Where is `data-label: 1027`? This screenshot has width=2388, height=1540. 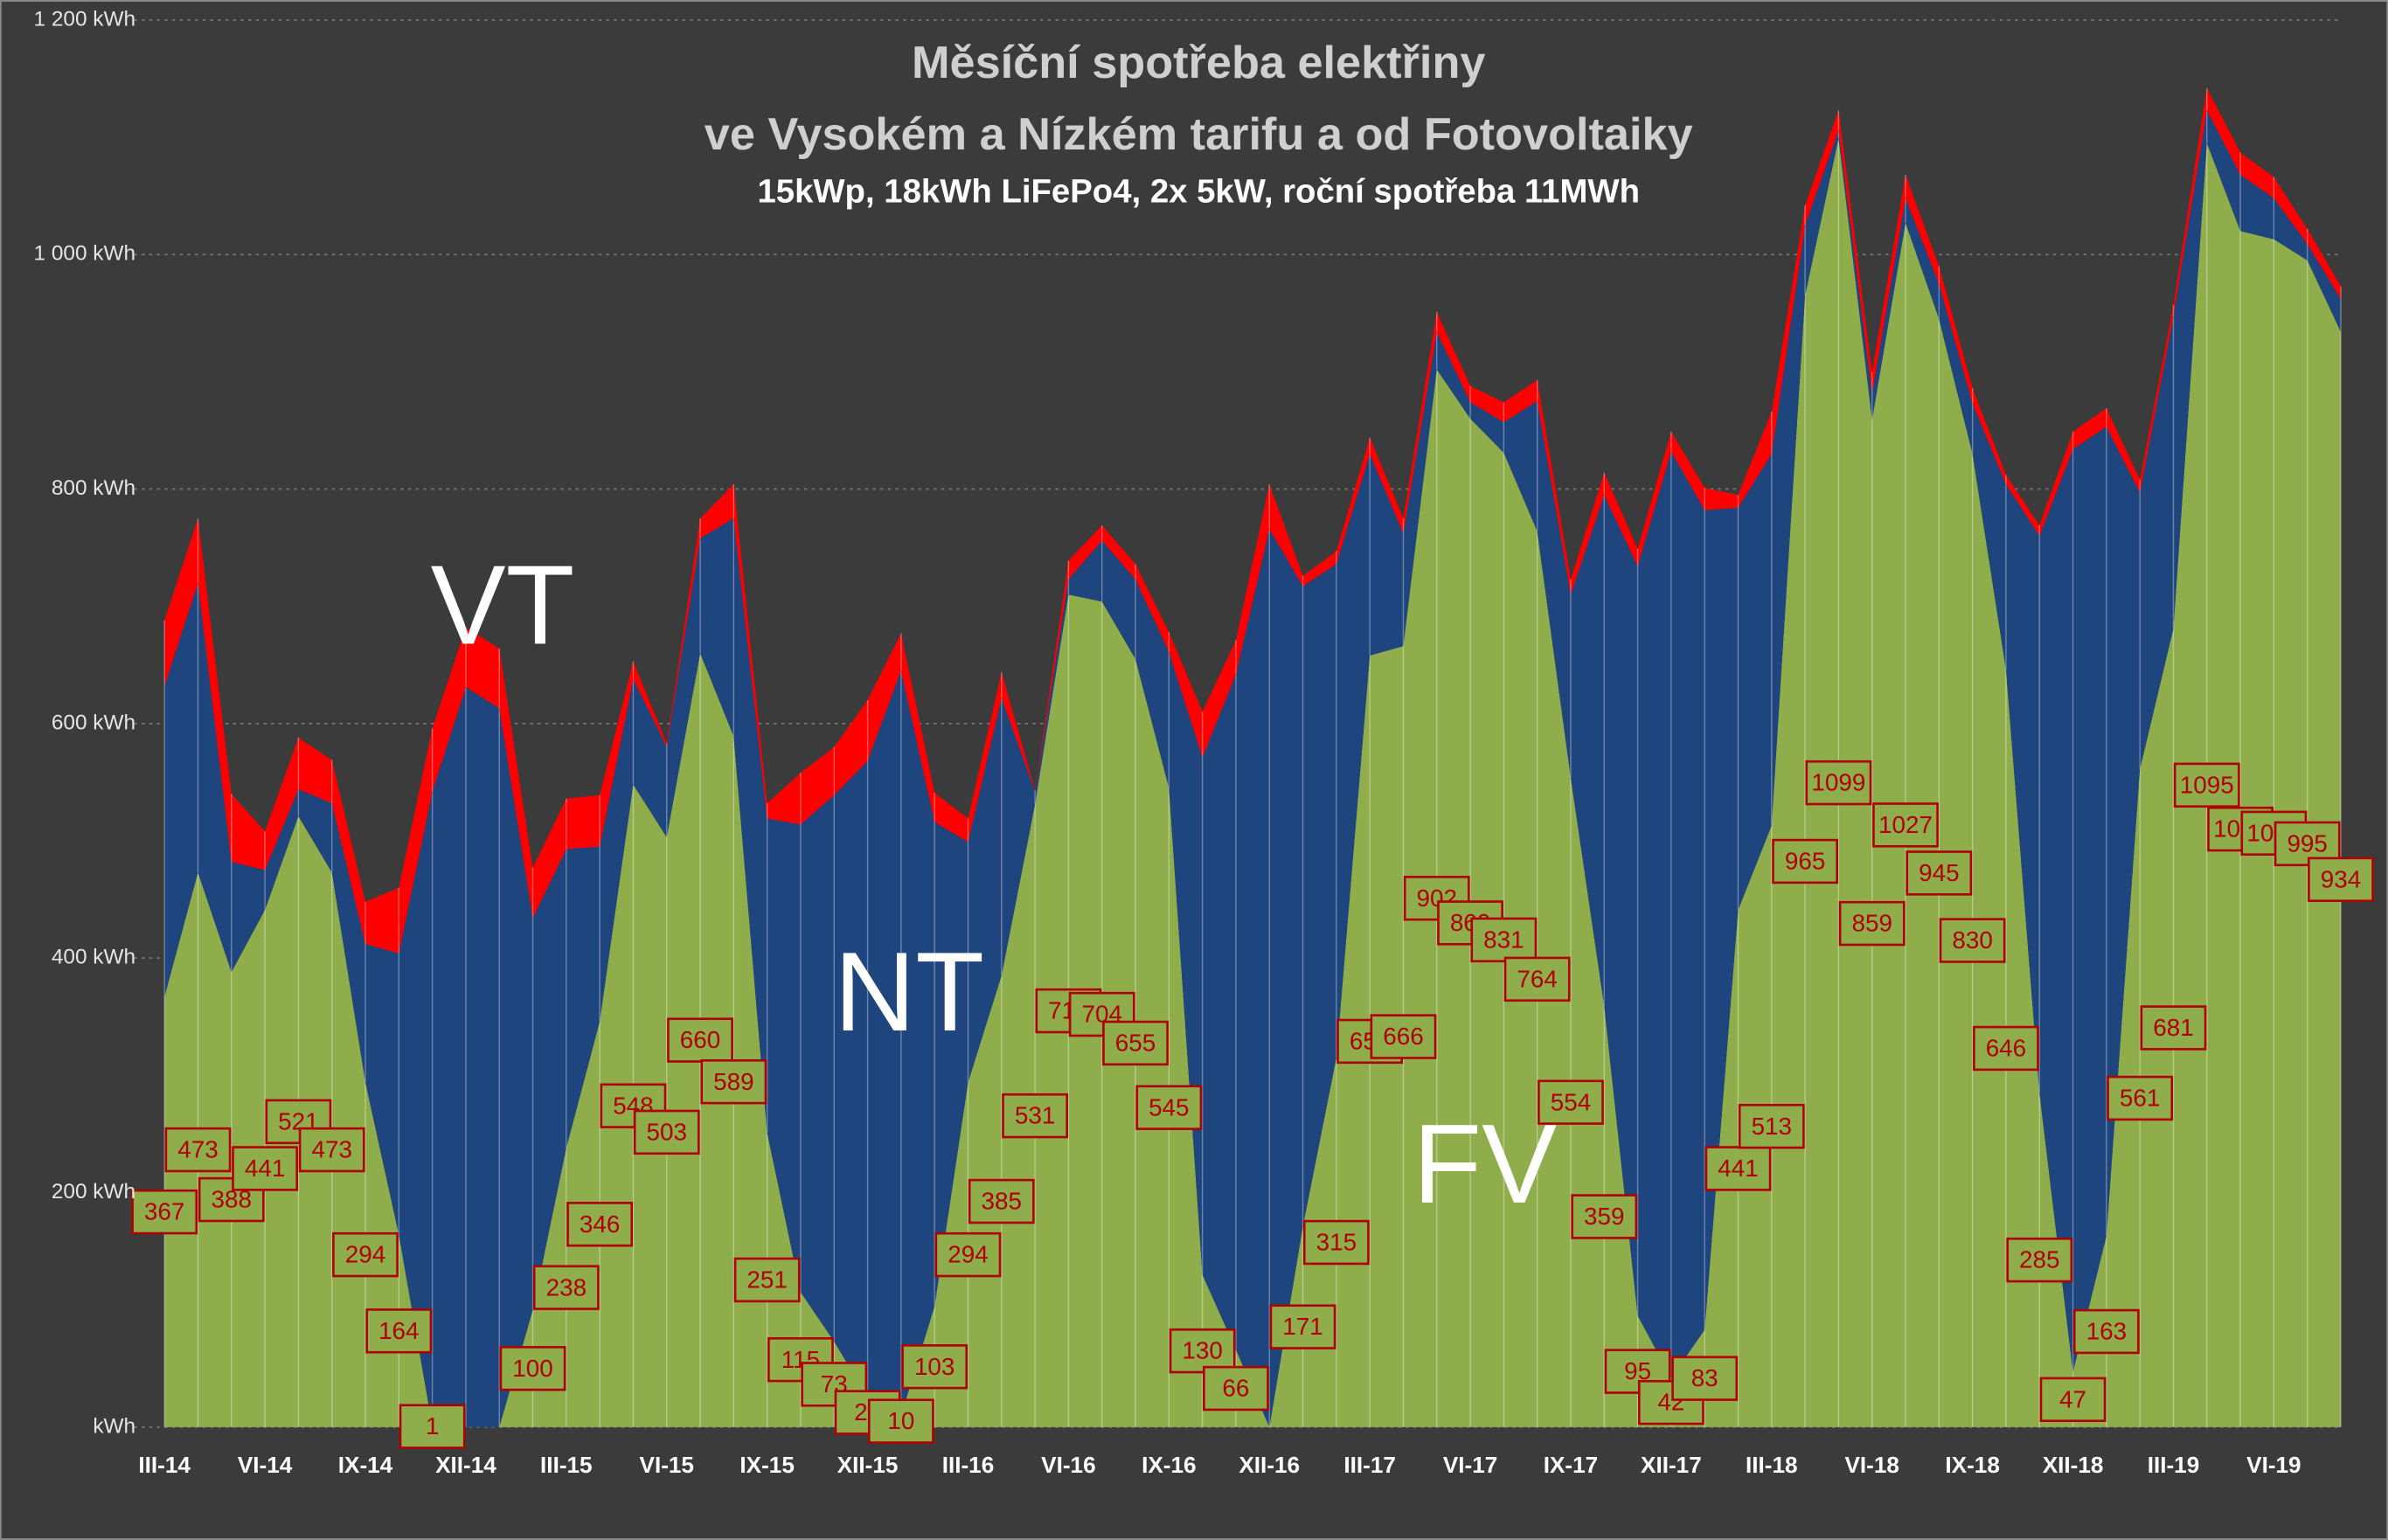
data-label: 1027 is located at coordinates (1906, 824).